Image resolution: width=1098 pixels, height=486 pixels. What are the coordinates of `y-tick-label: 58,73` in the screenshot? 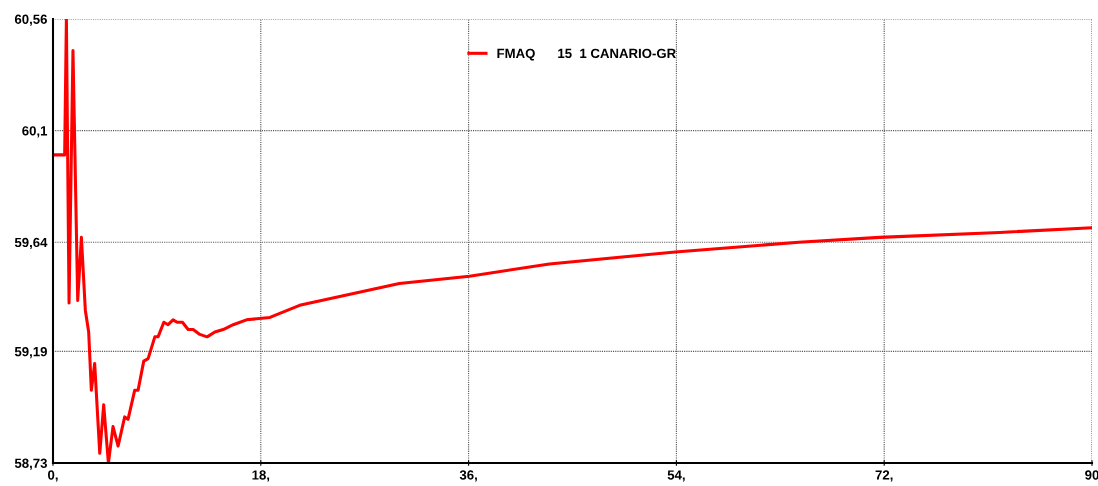 It's located at (30, 464).